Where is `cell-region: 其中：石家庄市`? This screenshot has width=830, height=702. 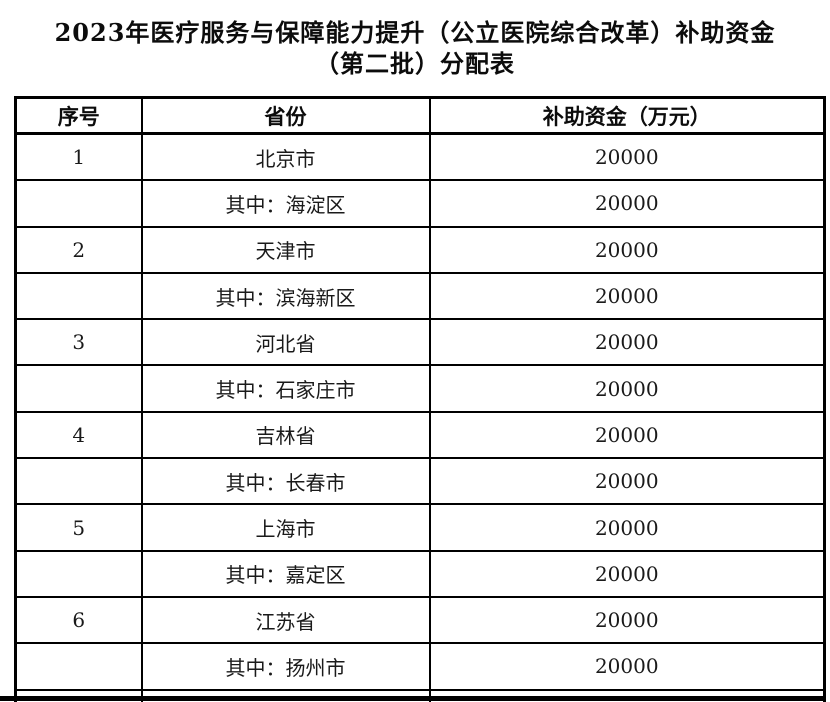 cell-region: 其中：石家庄市 is located at coordinates (285, 388).